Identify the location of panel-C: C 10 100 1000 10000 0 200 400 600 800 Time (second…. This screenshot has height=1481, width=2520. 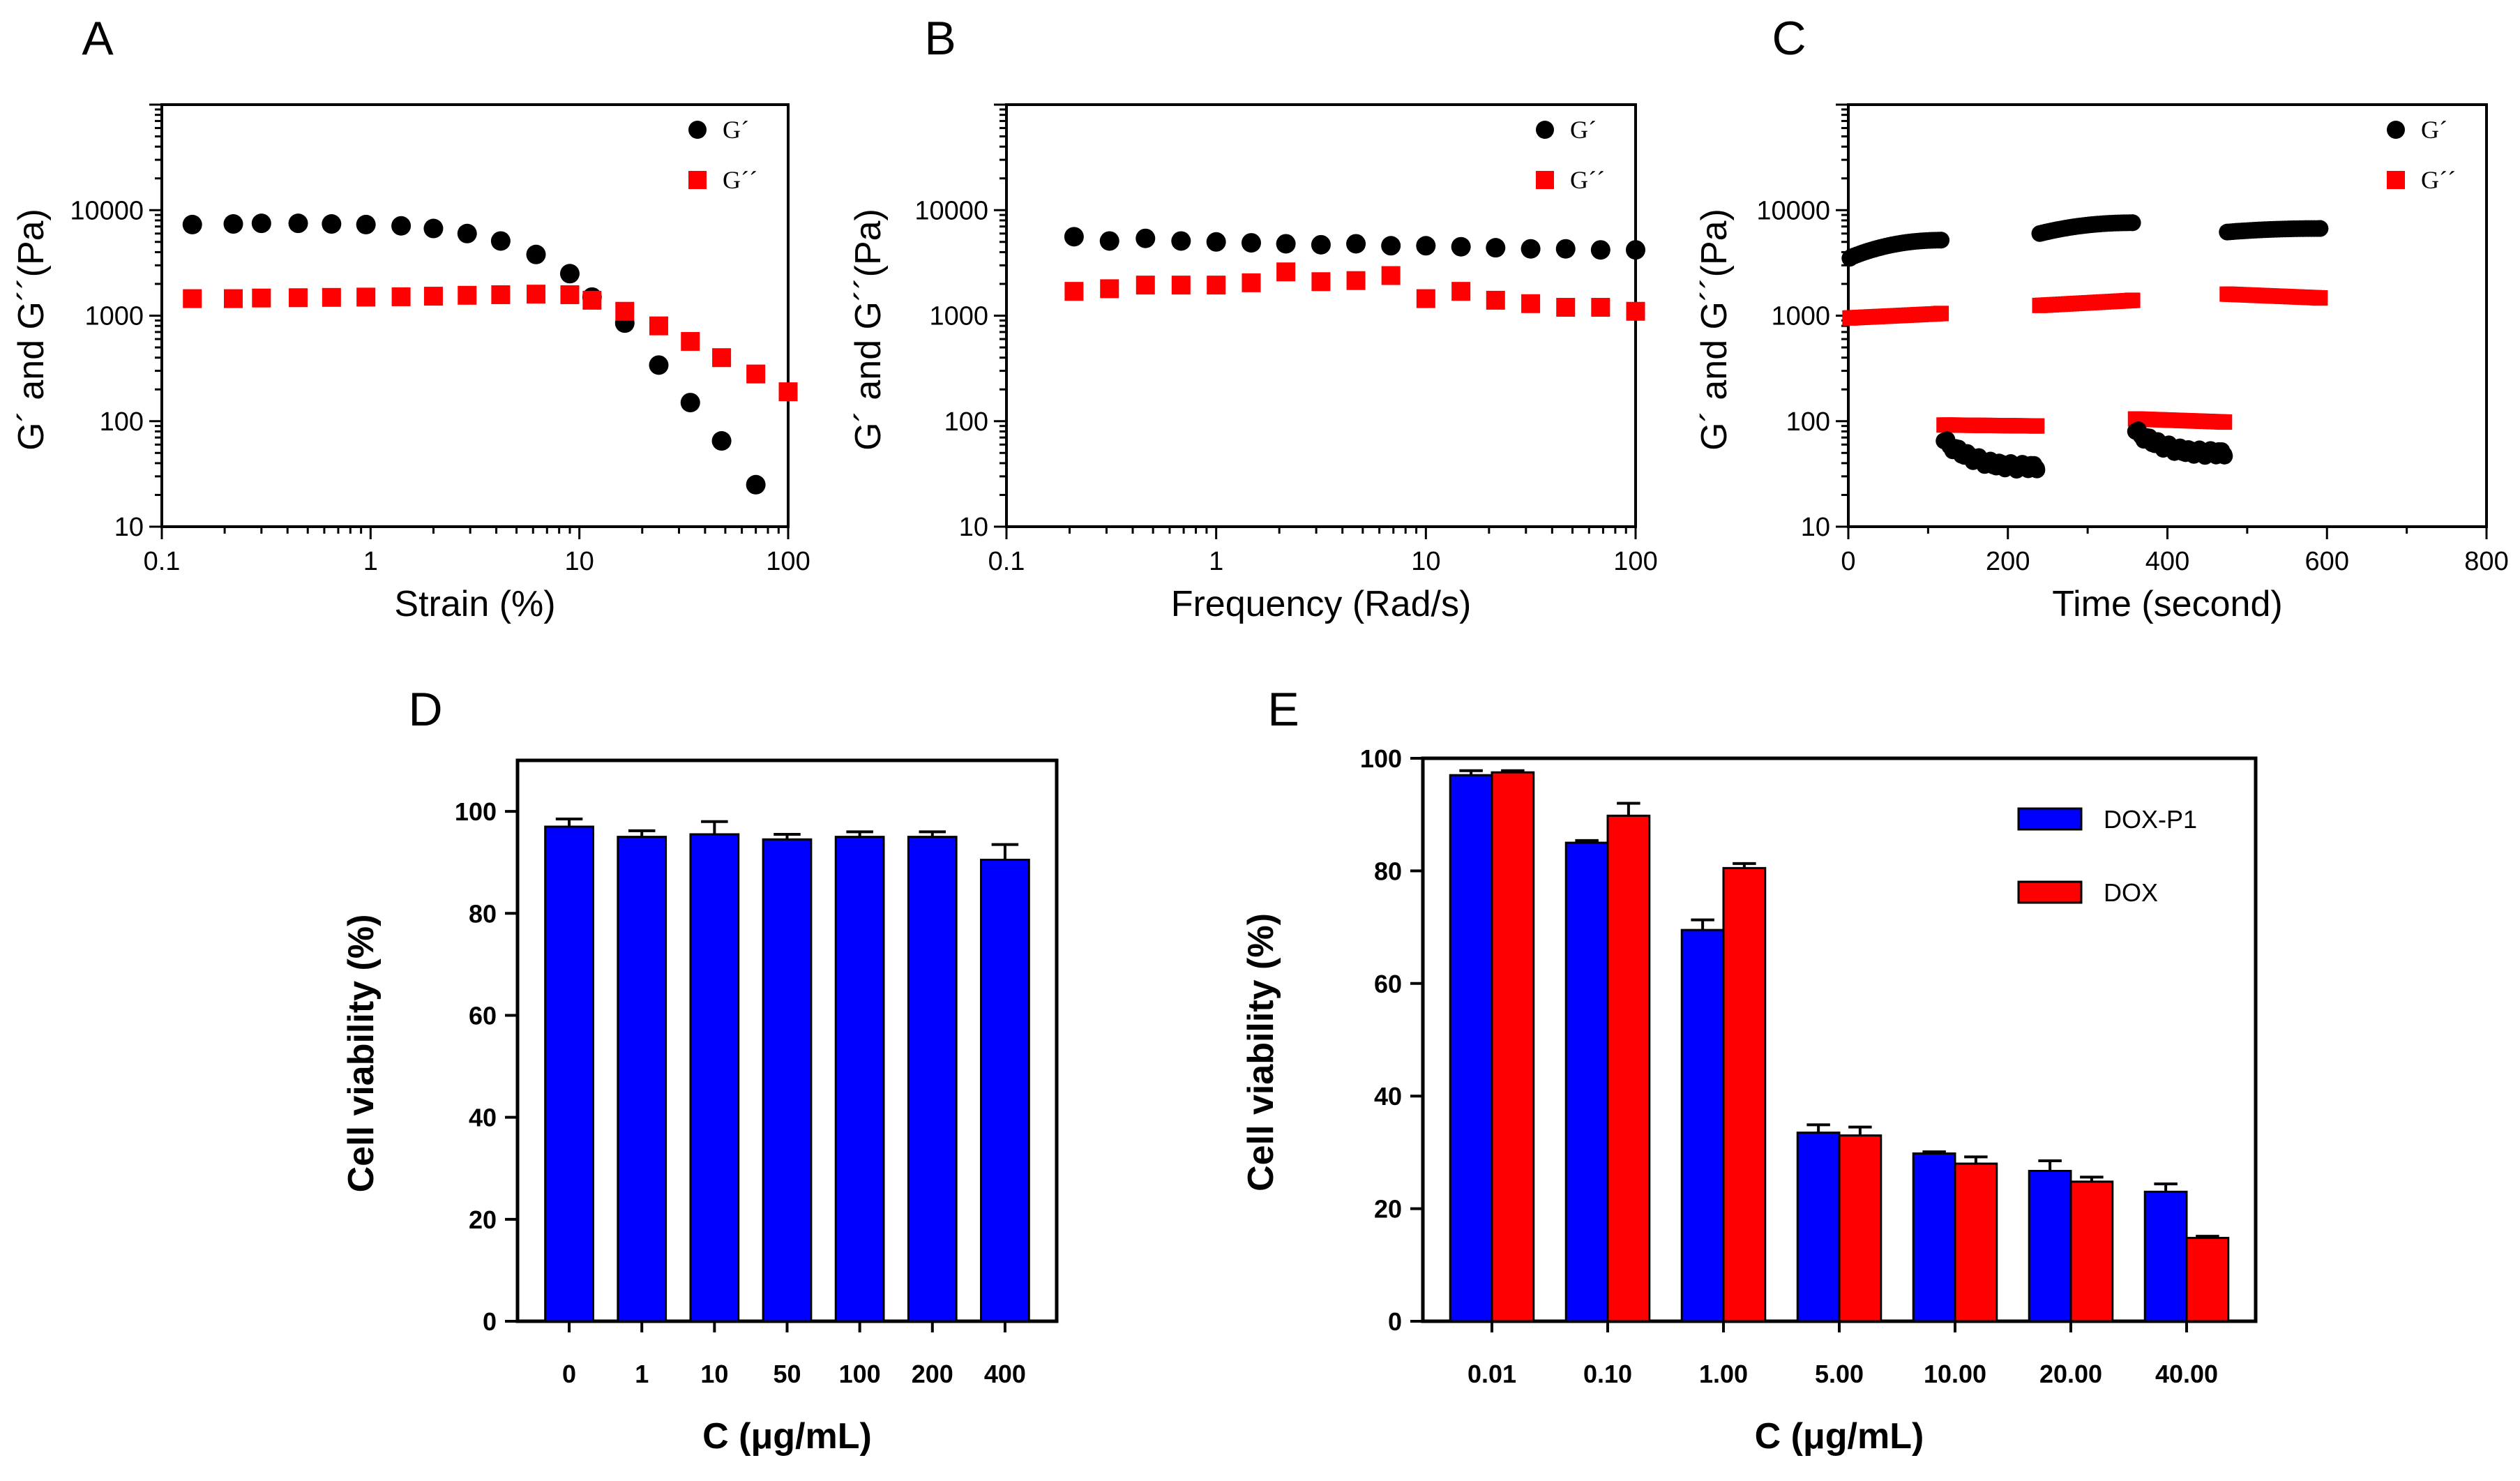
(2101, 318).